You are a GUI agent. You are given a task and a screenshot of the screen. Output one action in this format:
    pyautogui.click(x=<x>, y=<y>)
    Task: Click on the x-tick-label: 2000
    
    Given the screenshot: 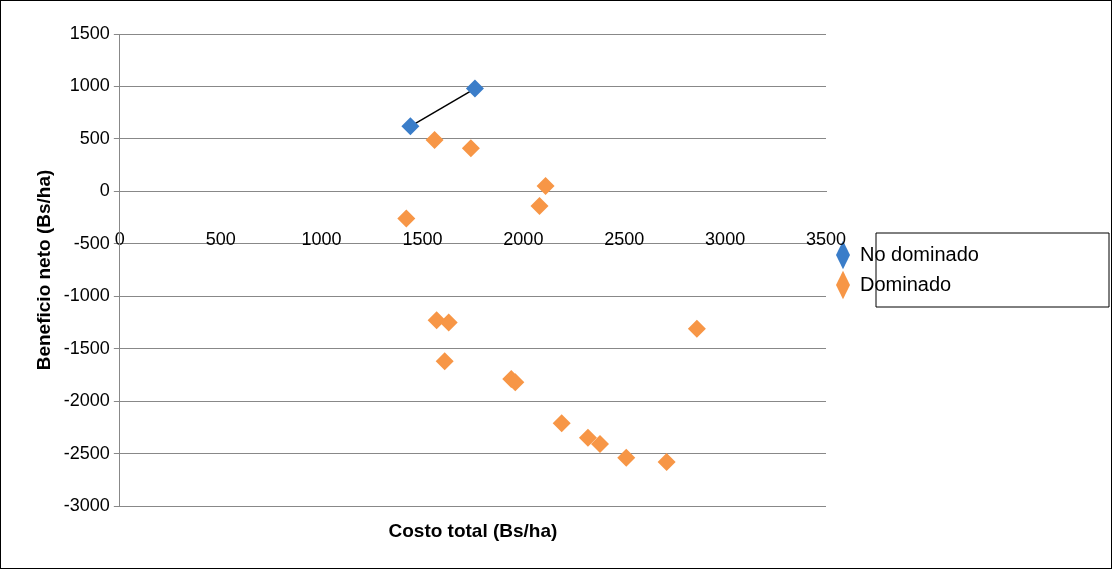 What is the action you would take?
    pyautogui.click(x=523, y=239)
    